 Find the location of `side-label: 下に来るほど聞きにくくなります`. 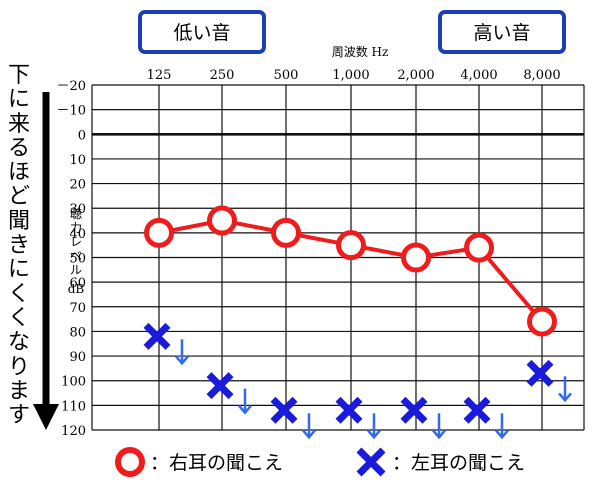

side-label: 下に来るほど聞きにくくなります is located at coordinates (19, 246).